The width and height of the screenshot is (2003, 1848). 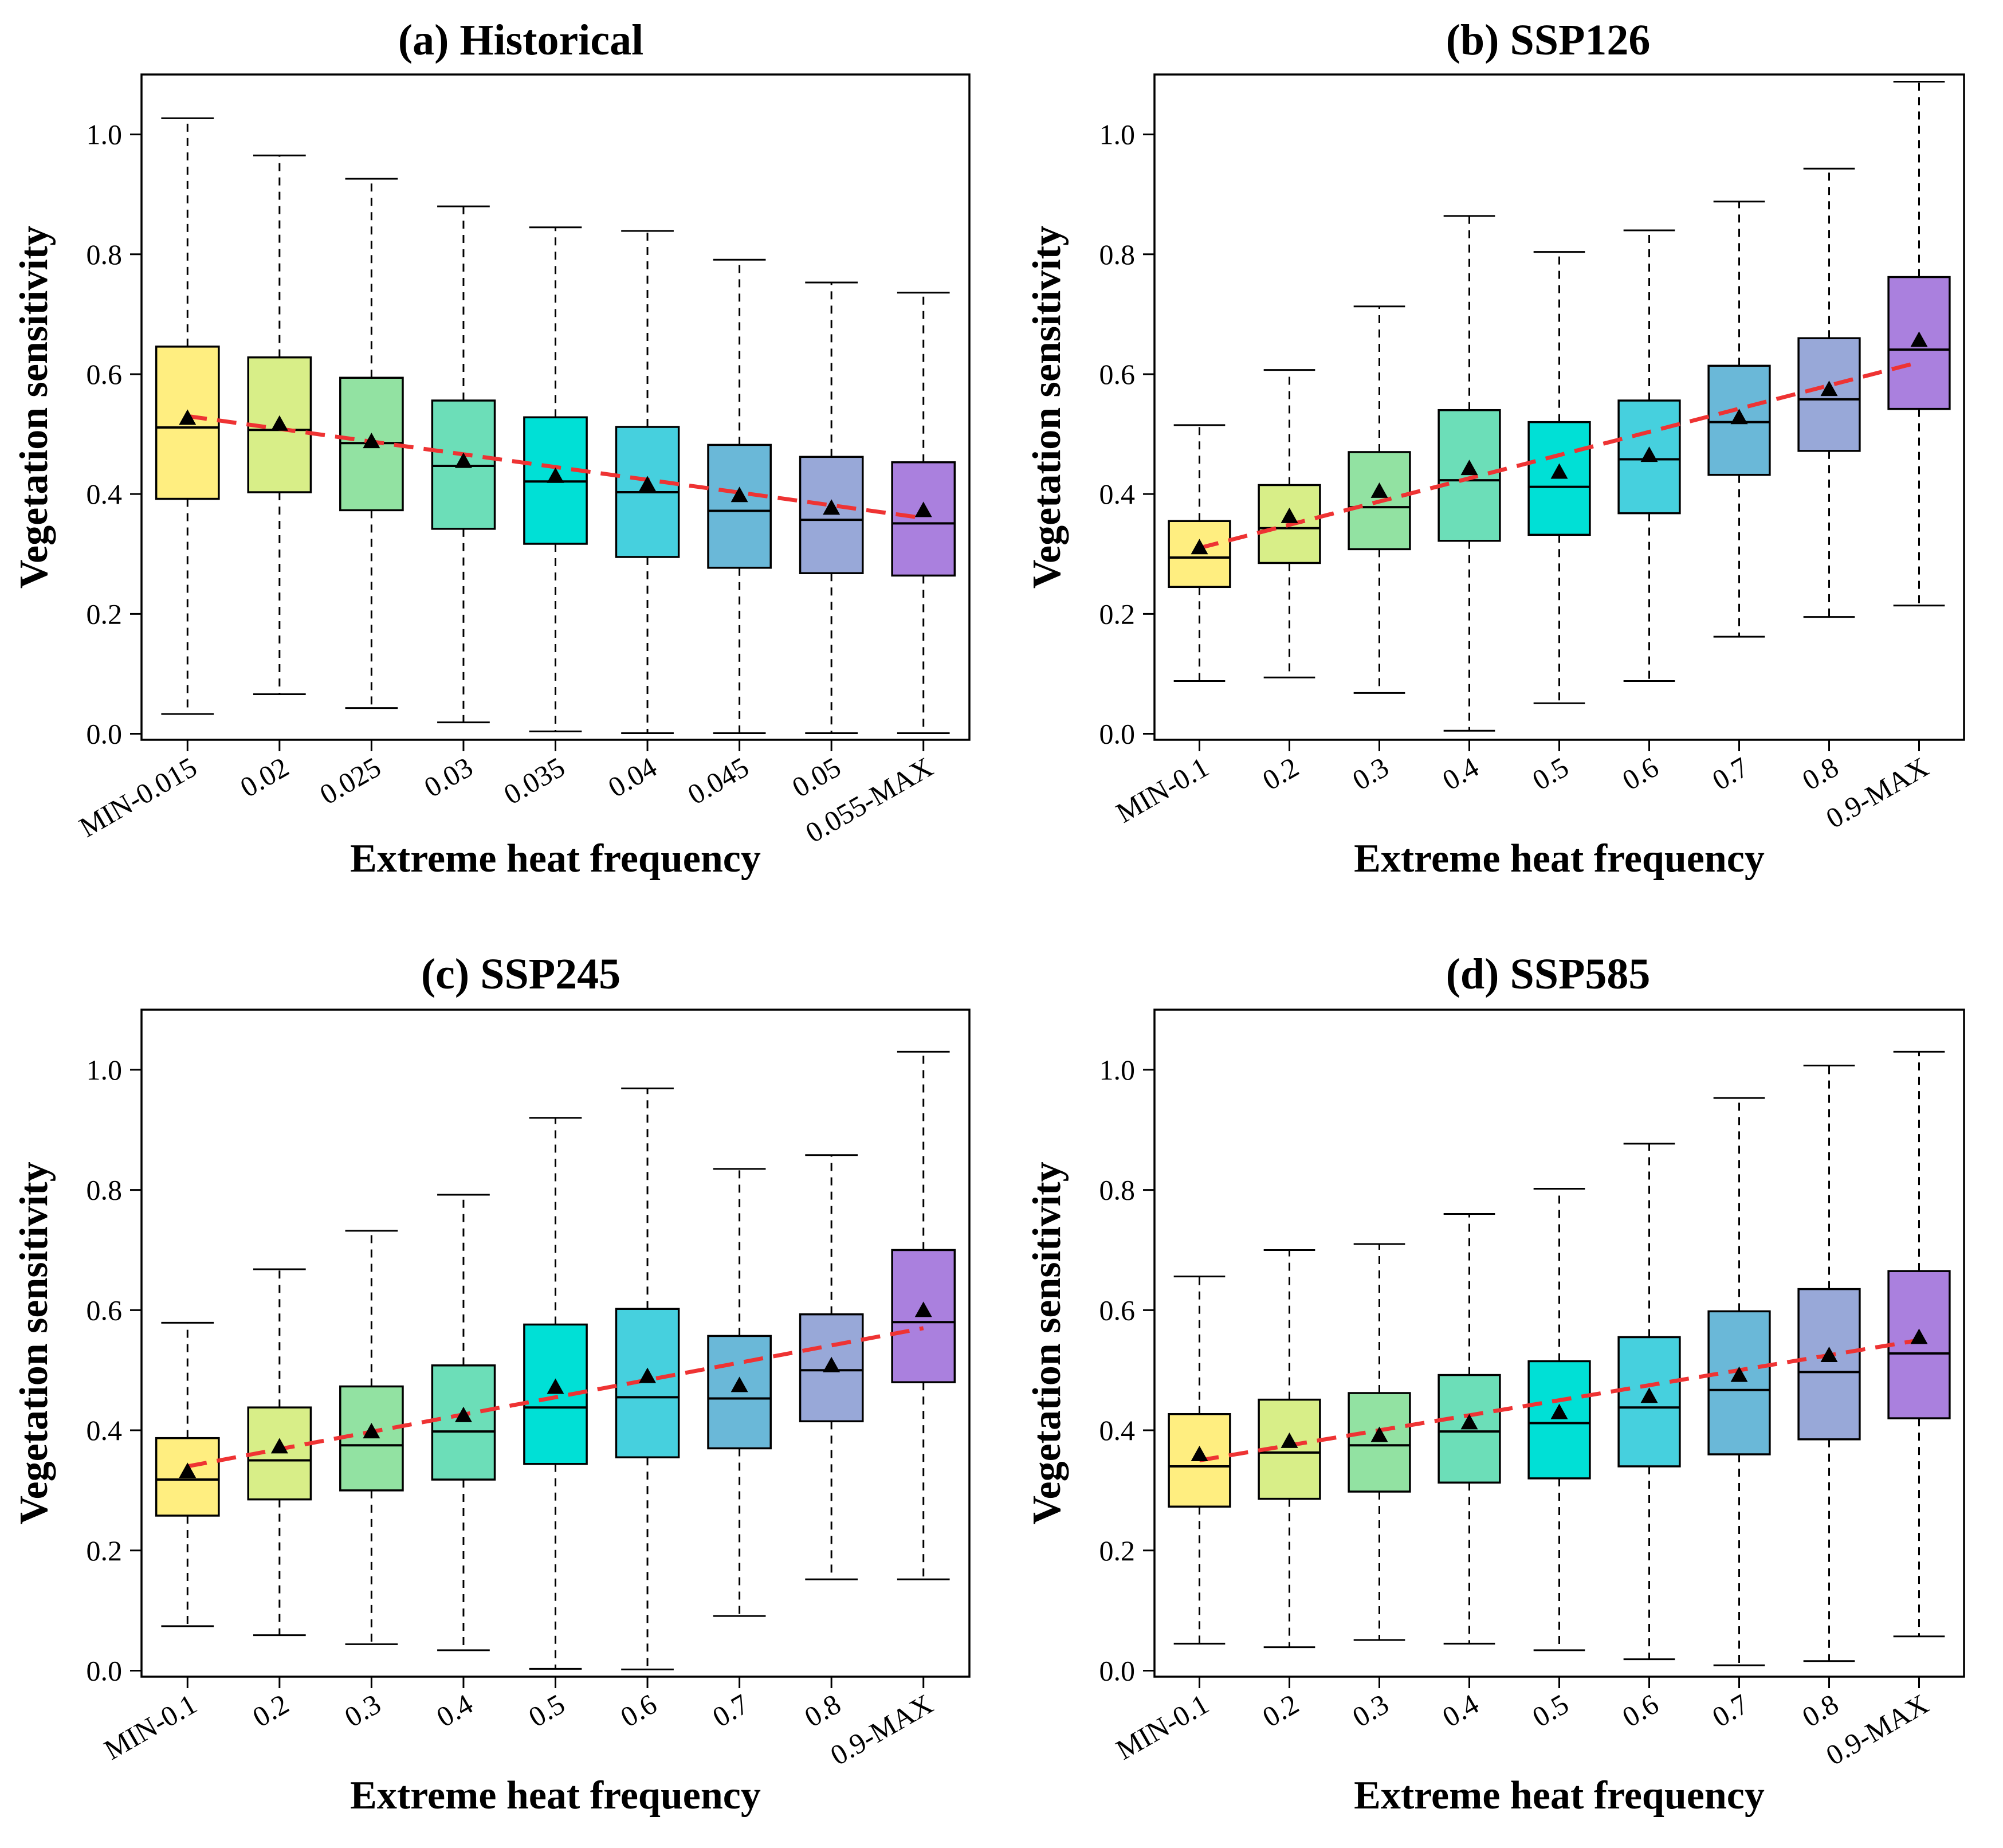 What do you see at coordinates (264, 777) in the screenshot?
I see `x-tick-label: 0.02` at bounding box center [264, 777].